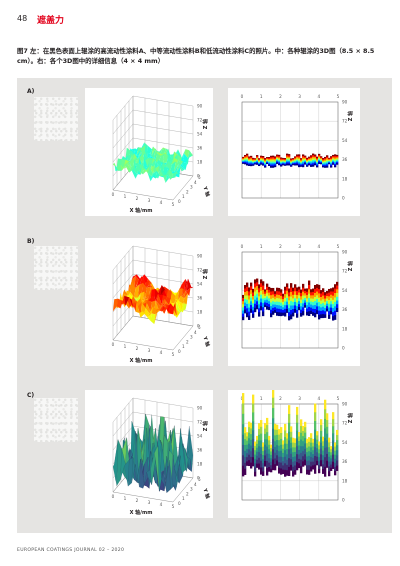 This screenshot has height=566, width=400. Describe the element at coordinates (294, 302) in the screenshot. I see `surface-detail-plot-b: 0 1 2 3 4 5 90 72 54 36 18 0 Z 轴` at that location.